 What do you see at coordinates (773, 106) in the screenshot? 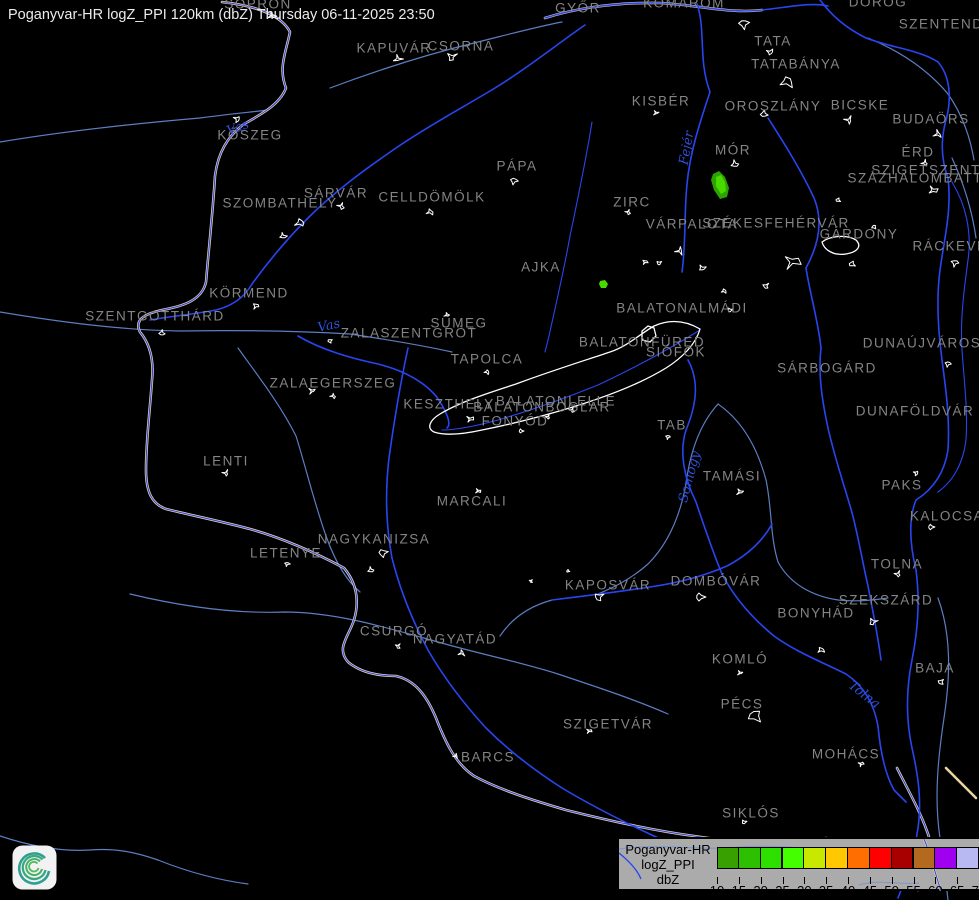
I see `city-label-oroszlány: OROSZLÁNY` at bounding box center [773, 106].